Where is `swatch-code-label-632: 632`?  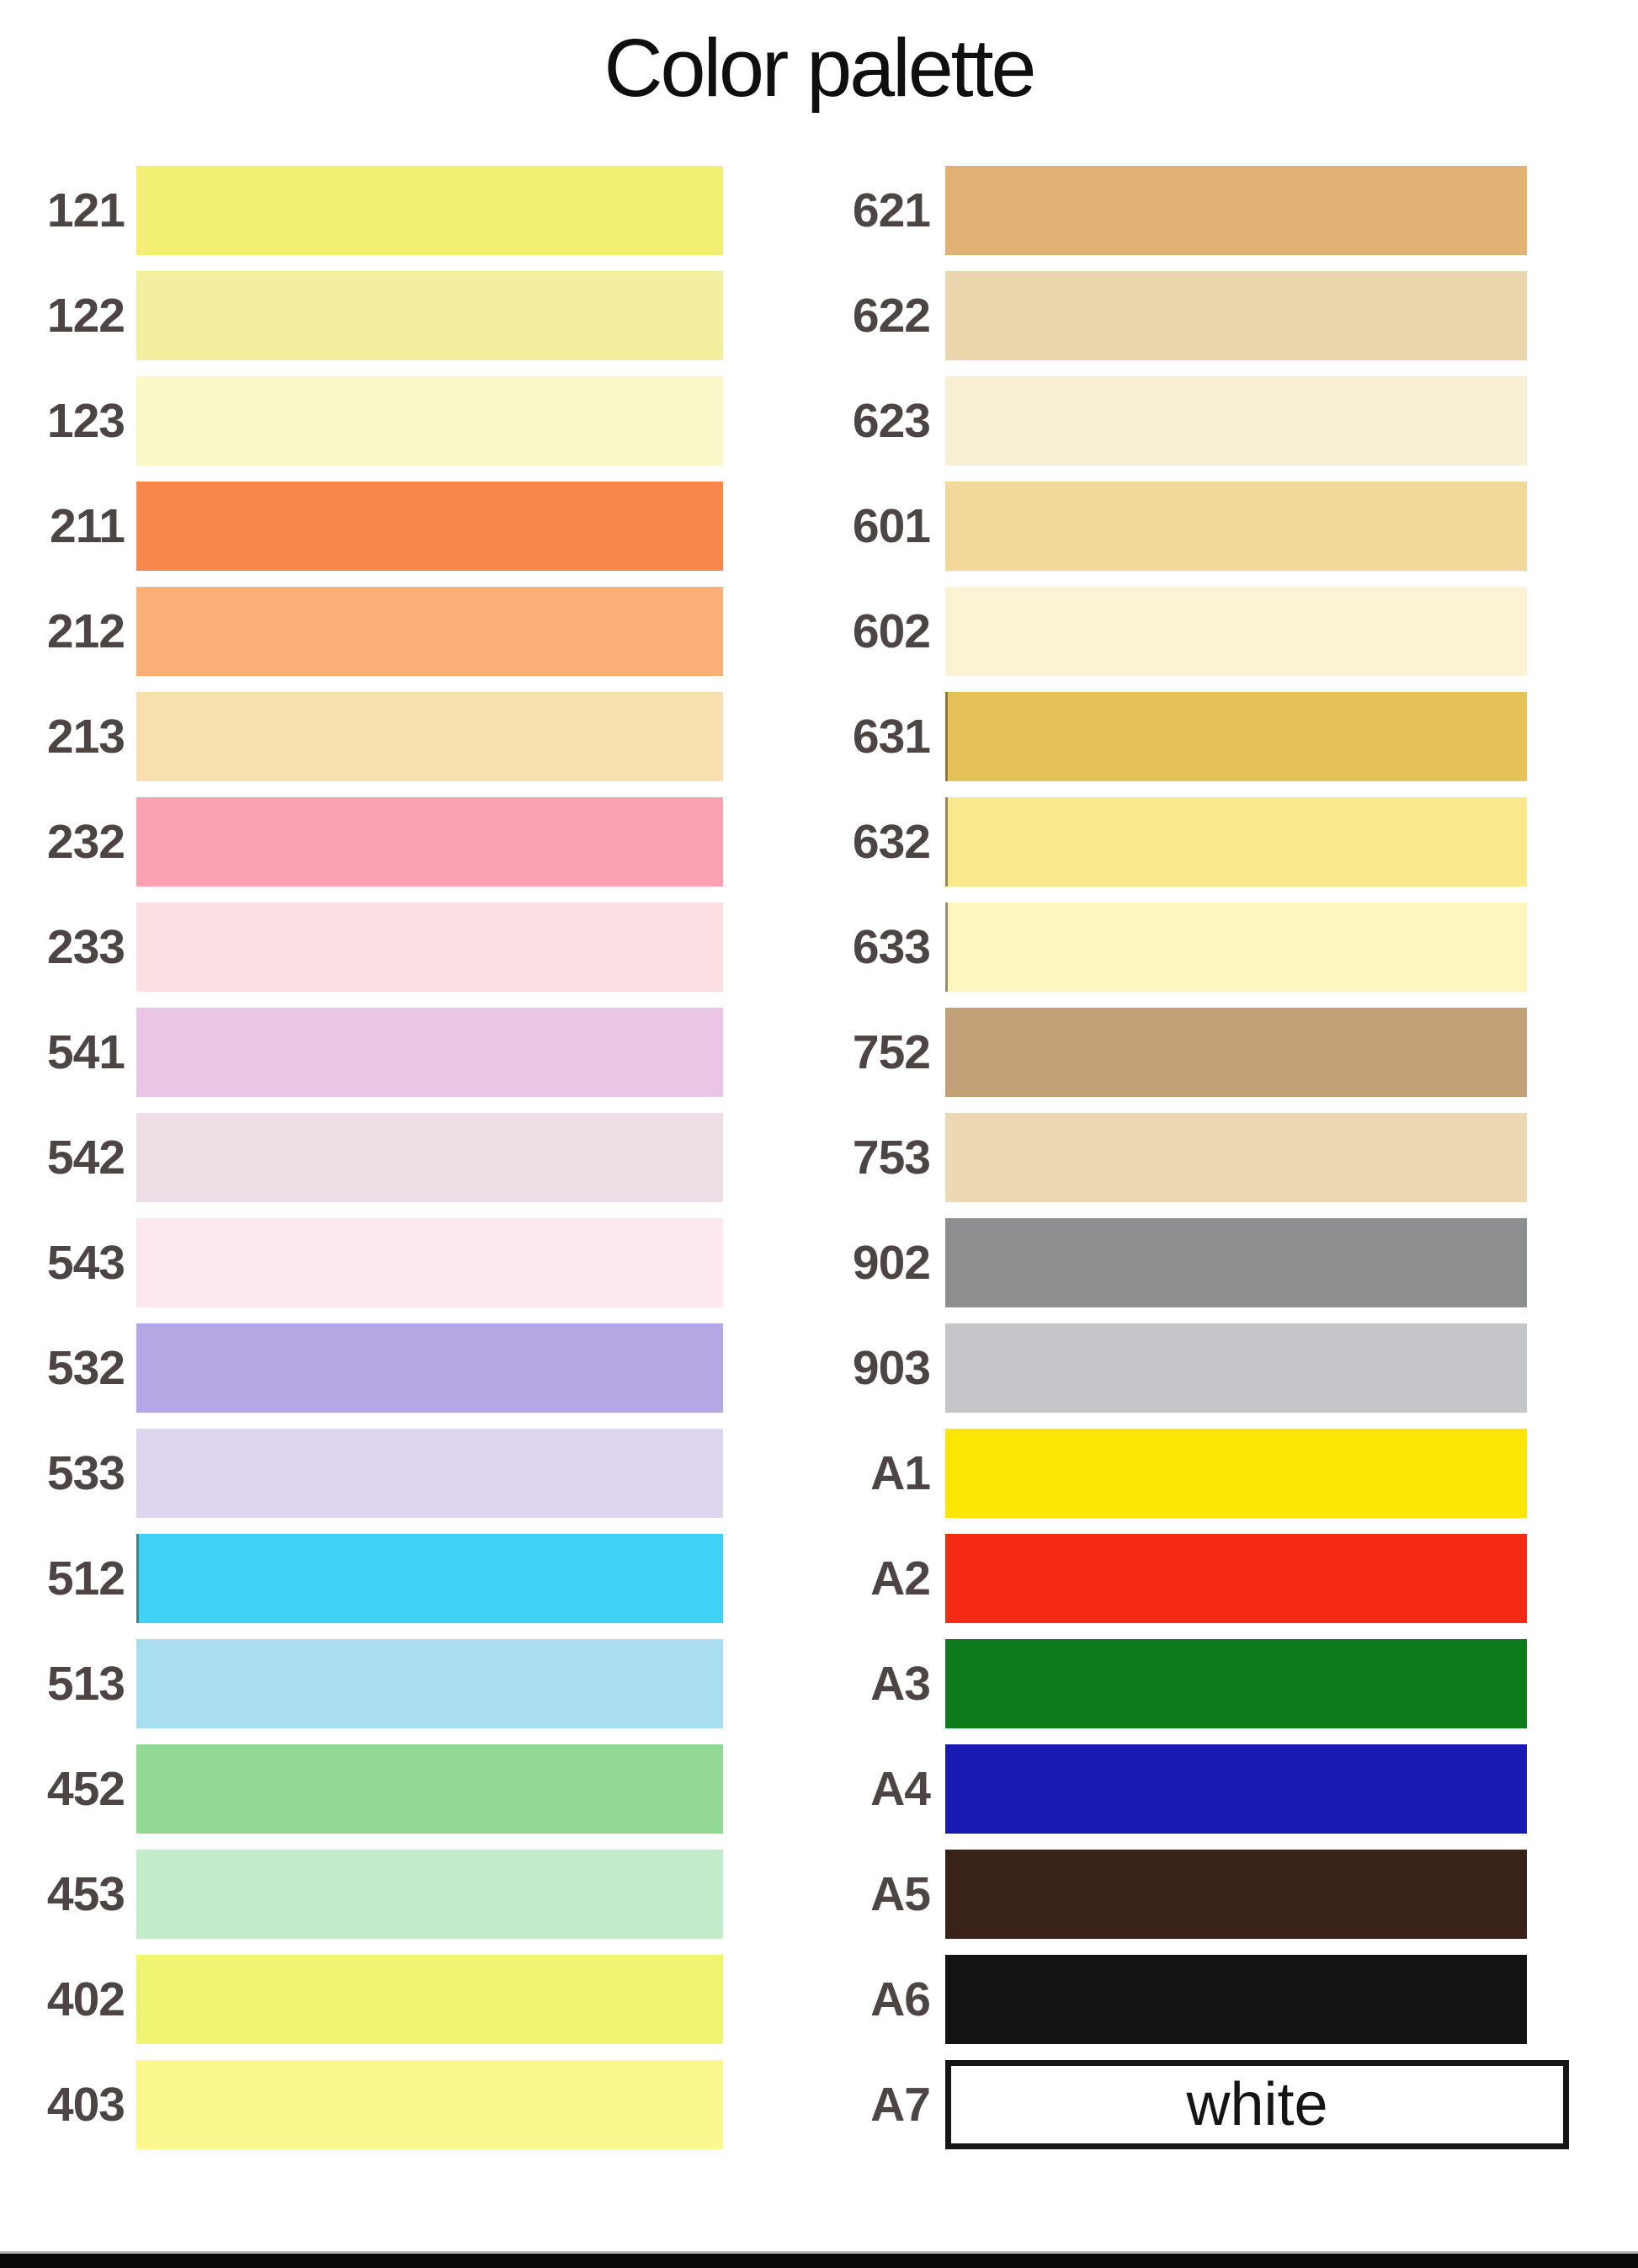
swatch-code-label-632: 632 is located at coordinates (891, 842).